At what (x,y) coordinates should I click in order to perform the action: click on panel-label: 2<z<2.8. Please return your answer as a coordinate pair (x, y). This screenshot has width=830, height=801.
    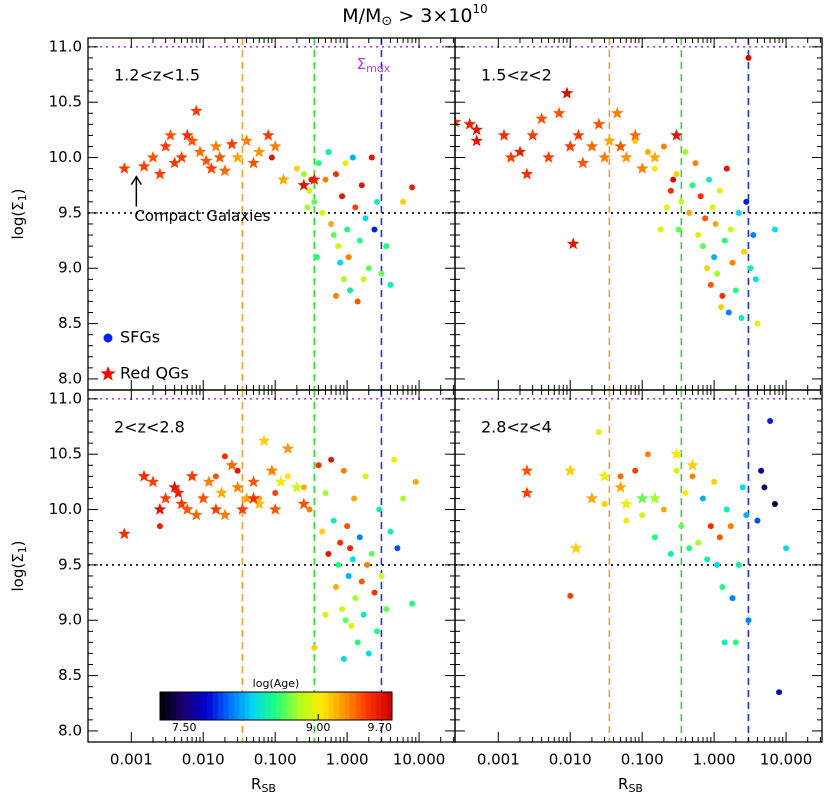
    Looking at the image, I should click on (149, 427).